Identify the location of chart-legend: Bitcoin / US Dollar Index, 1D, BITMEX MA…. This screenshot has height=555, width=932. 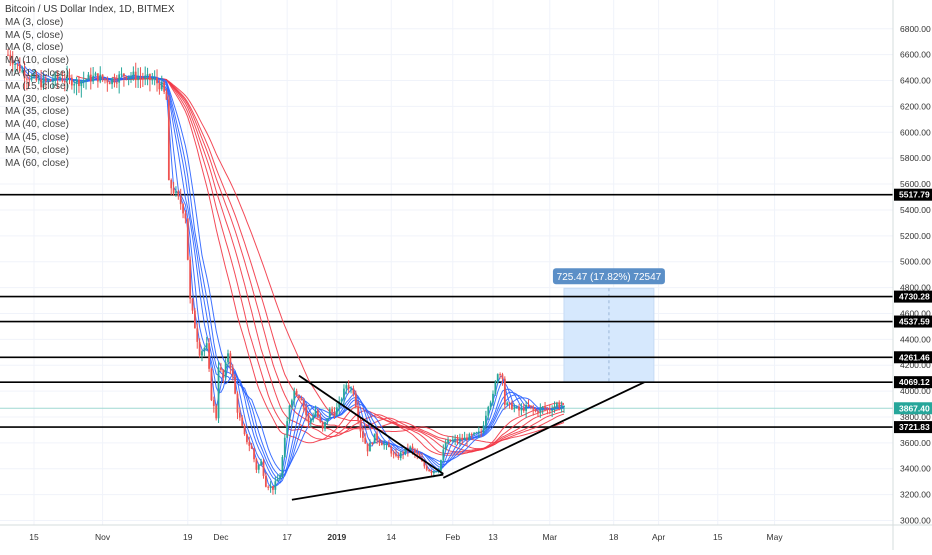
(90, 87).